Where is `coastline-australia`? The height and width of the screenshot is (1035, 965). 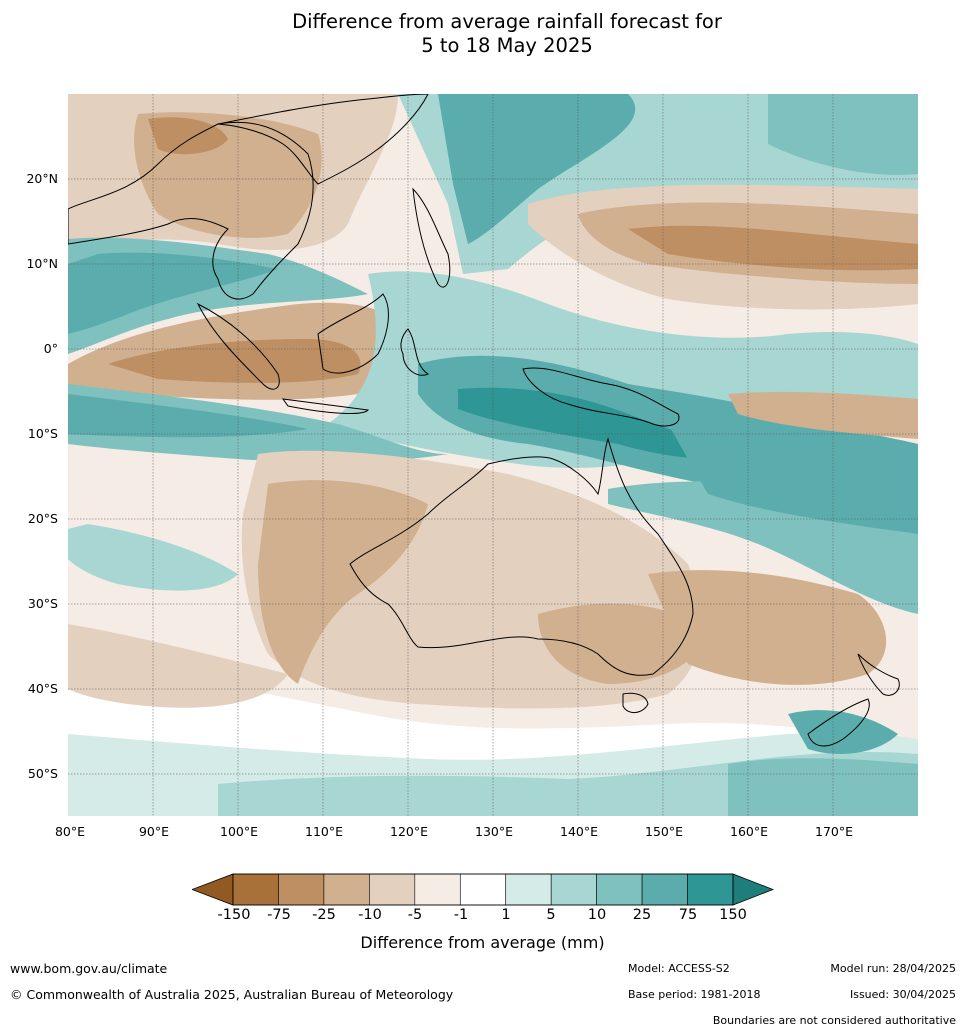
coastline-australia is located at coordinates (521, 556).